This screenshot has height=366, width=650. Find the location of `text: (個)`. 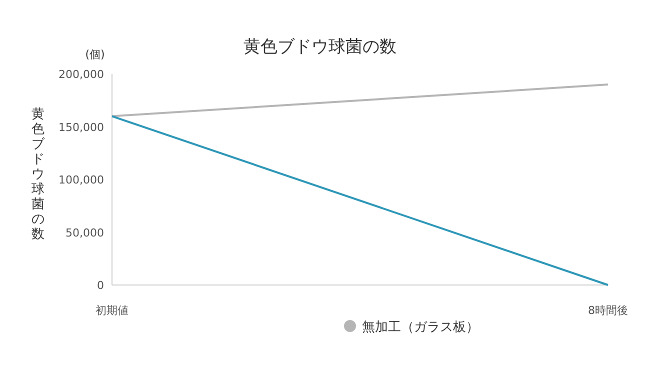

text: (個) is located at coordinates (95, 54).